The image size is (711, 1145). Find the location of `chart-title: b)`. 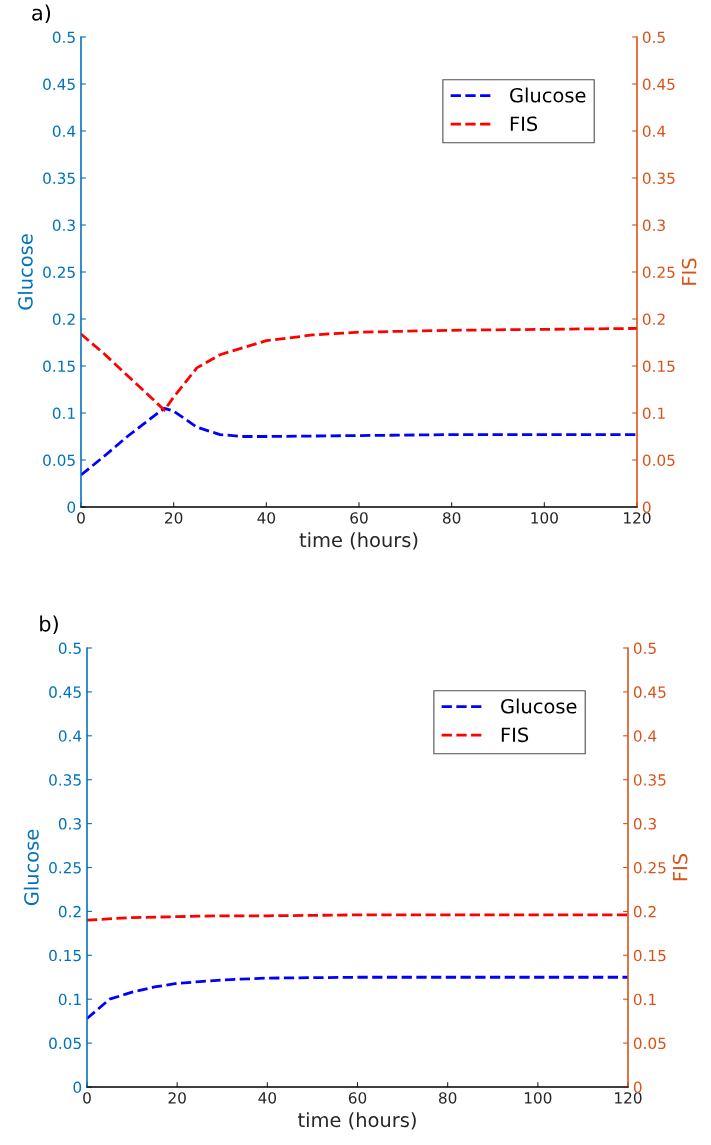

chart-title: b) is located at coordinates (49, 625).